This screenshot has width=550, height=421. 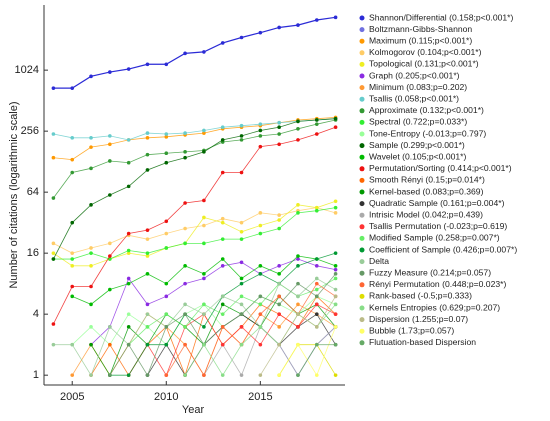 I want to click on legend-label: Graph (0.205;p<0.001*), so click(x=414, y=75).